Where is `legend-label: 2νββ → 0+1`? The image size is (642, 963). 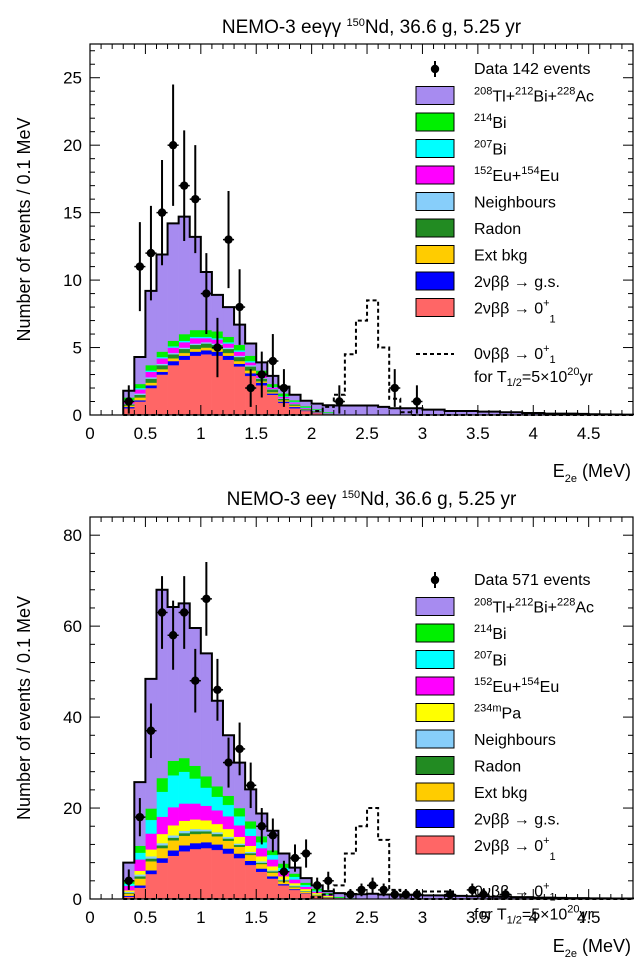
legend-label: 2νββ → 0+1 is located at coordinates (515, 312).